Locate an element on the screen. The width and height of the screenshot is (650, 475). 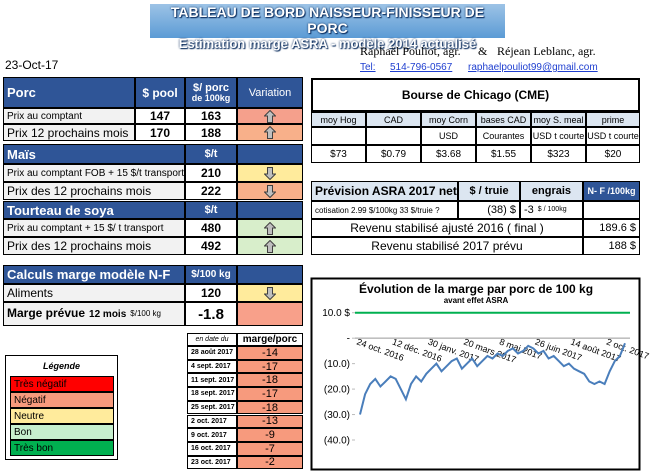
legend-item: Très négatif is located at coordinates (62, 384).